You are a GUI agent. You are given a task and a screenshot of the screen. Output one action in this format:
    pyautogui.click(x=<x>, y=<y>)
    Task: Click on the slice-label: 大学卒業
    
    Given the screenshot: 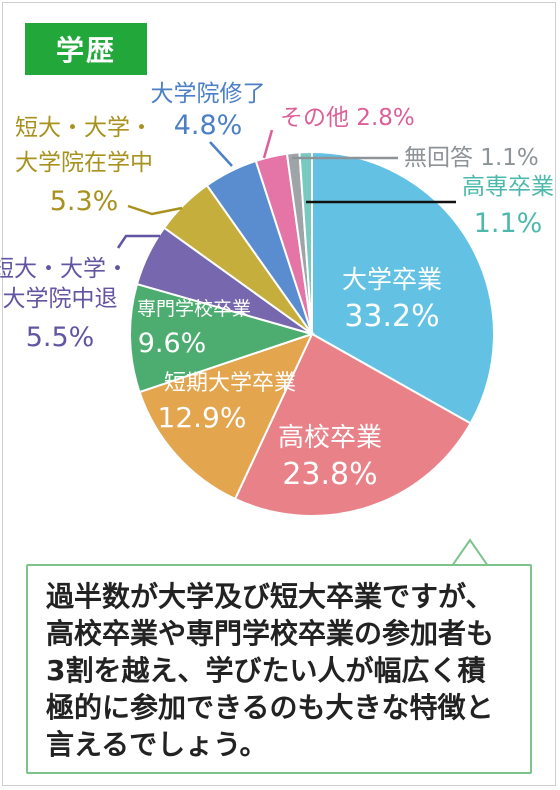 What is the action you would take?
    pyautogui.click(x=392, y=279)
    